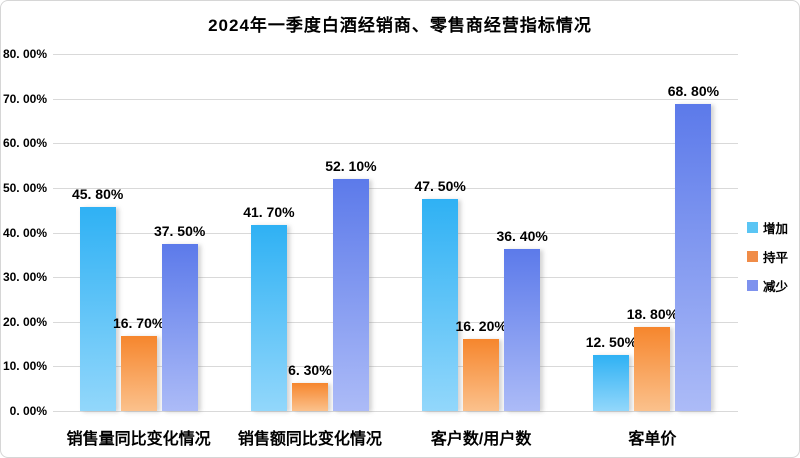 The height and width of the screenshot is (458, 800). I want to click on y-tick-label: 80. 00%, so click(24, 54).